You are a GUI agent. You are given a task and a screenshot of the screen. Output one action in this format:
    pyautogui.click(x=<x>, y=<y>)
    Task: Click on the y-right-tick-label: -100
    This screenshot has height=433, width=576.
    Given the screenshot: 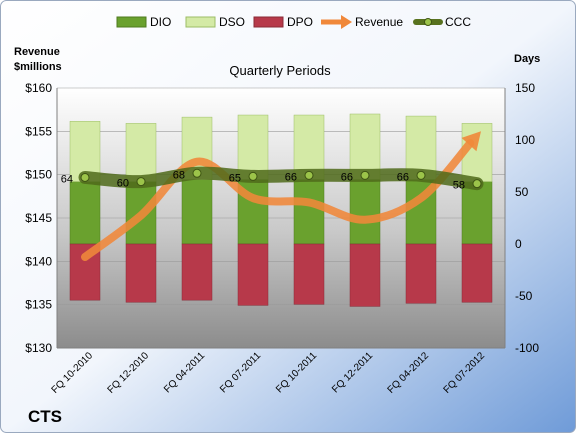 What is the action you would take?
    pyautogui.click(x=527, y=348)
    